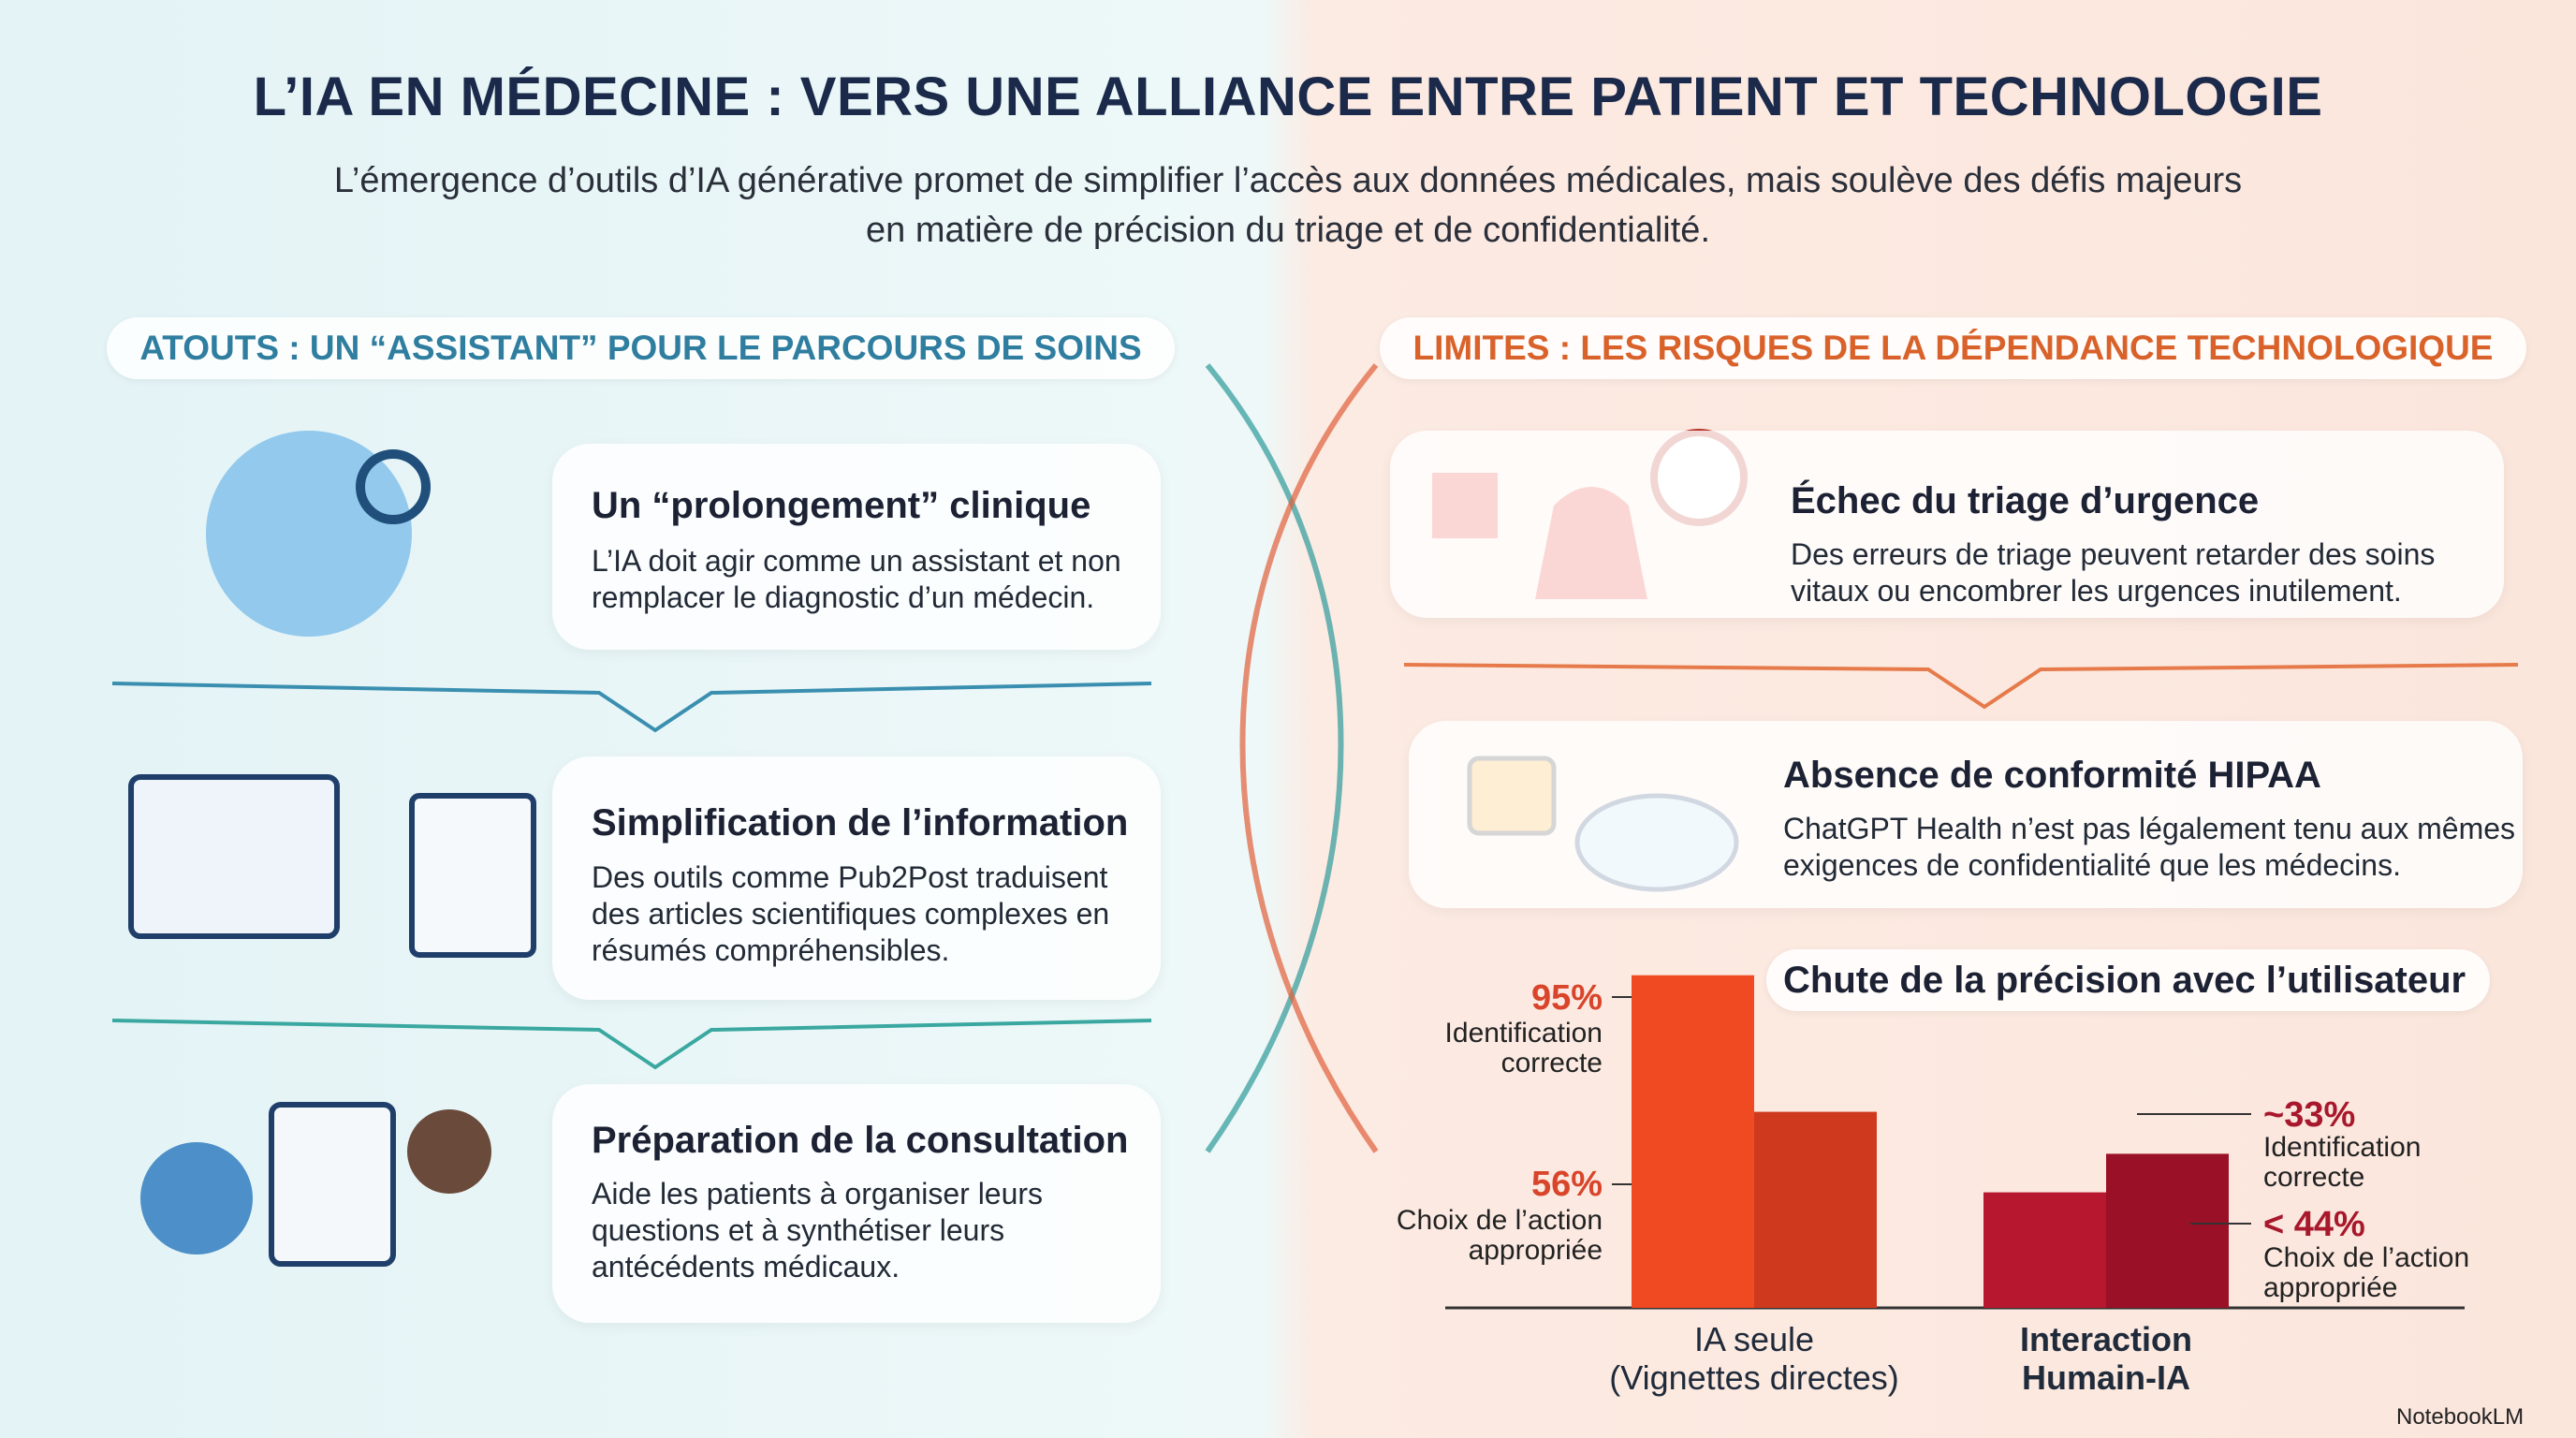 This screenshot has width=2576, height=1438. Describe the element at coordinates (2309, 1115) in the screenshot. I see `value-label: ~33%` at that location.